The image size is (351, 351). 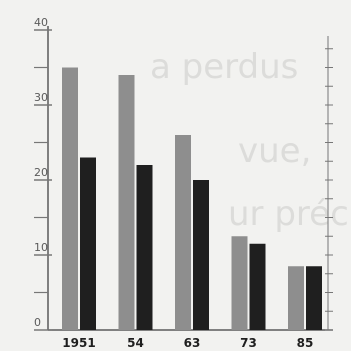 What do you see at coordinates (248, 343) in the screenshot?
I see `x-tick-label: 73` at bounding box center [248, 343].